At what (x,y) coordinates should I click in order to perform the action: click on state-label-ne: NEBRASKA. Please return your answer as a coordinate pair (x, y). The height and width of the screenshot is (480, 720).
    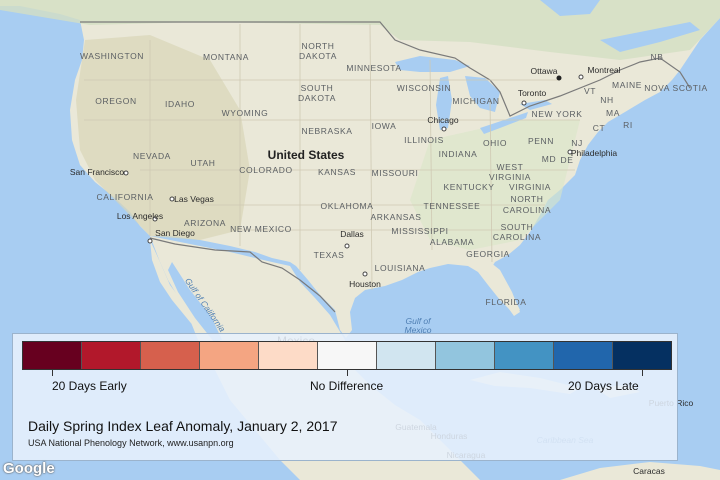
    Looking at the image, I should click on (327, 130).